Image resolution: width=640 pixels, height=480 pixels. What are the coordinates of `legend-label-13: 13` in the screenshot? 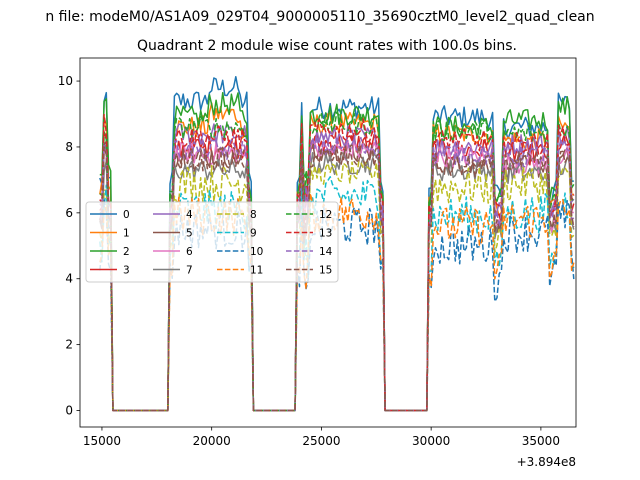 It's located at (325, 234).